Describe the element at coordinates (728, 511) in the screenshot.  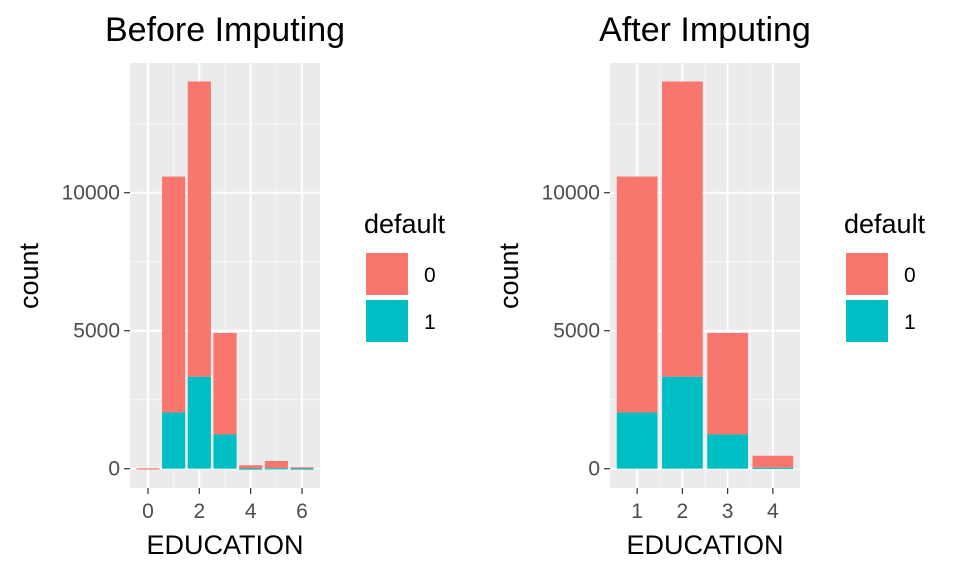
I see `x-tick-label: 3` at that location.